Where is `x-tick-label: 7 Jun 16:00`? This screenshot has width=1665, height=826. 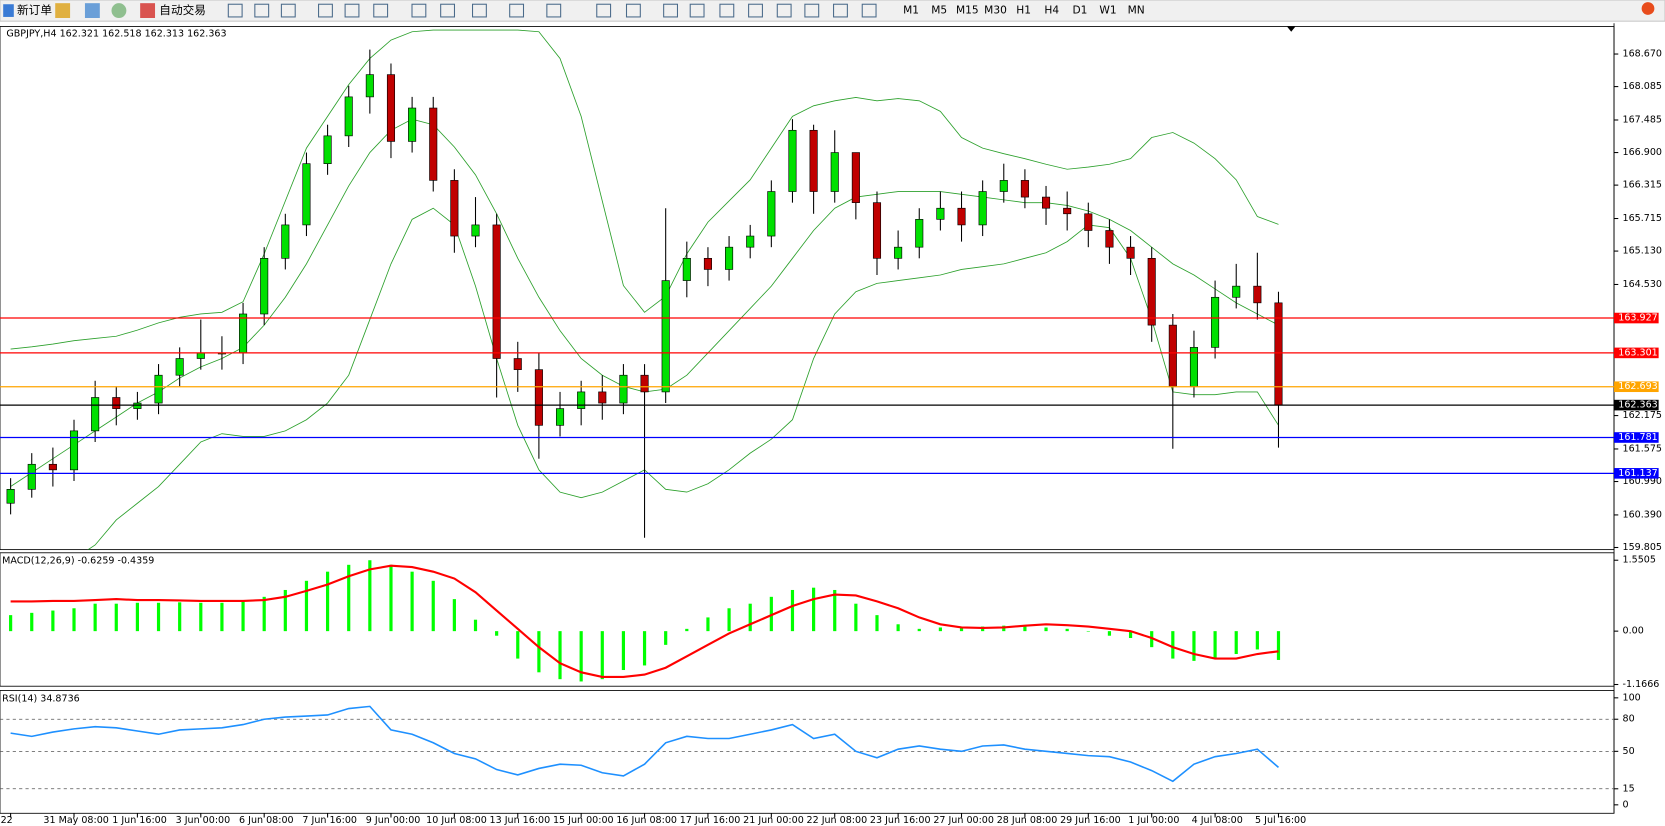
x-tick-label: 7 Jun 16:00 is located at coordinates (329, 820).